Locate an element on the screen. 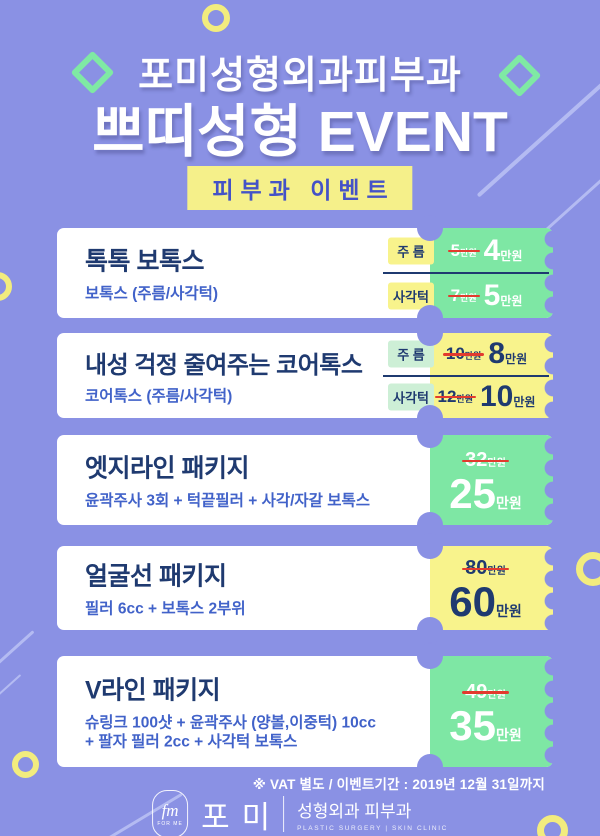 The image size is (600, 836). price-row: 12만원 10만원 is located at coordinates (486, 397).